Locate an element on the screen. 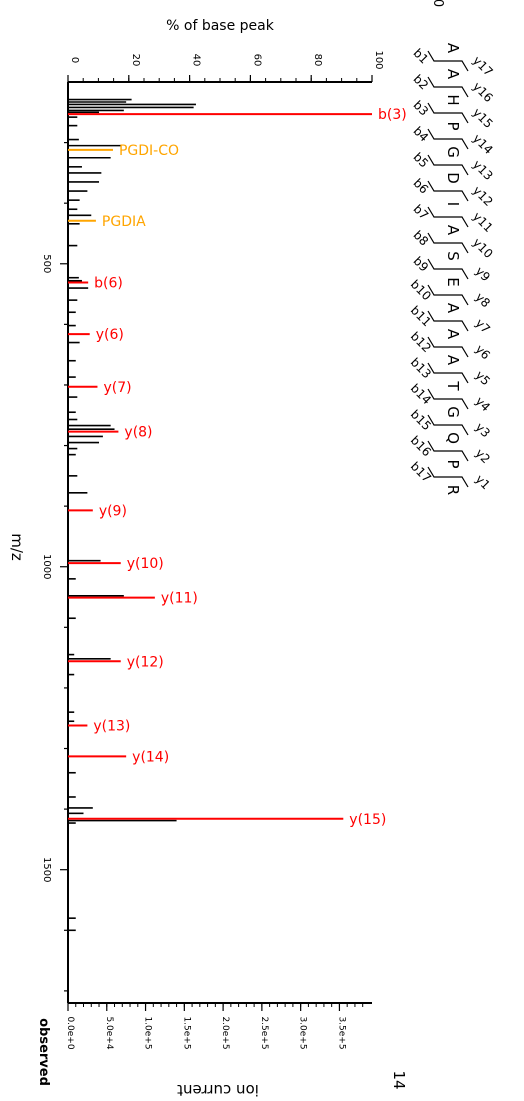 The image size is (524, 1101). b-ion-label: b12 is located at coordinates (421, 342).